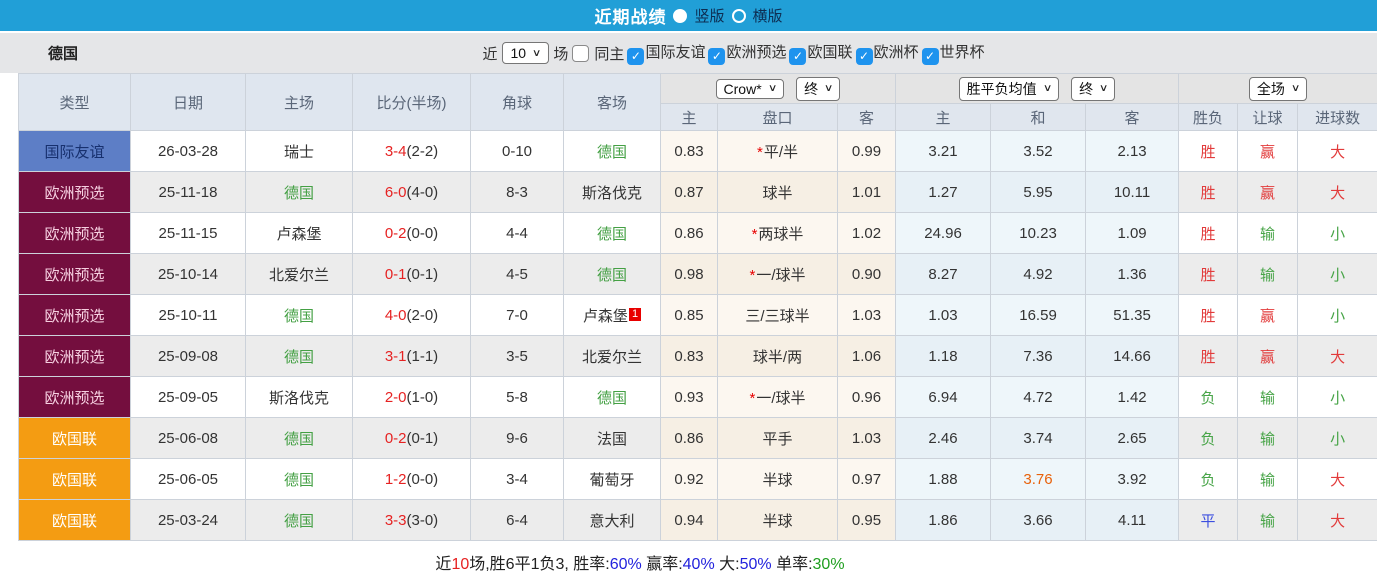 Image resolution: width=1377 pixels, height=583 pixels. Describe the element at coordinates (299, 274) in the screenshot. I see `home-team-cell: 北爱尔兰` at that location.